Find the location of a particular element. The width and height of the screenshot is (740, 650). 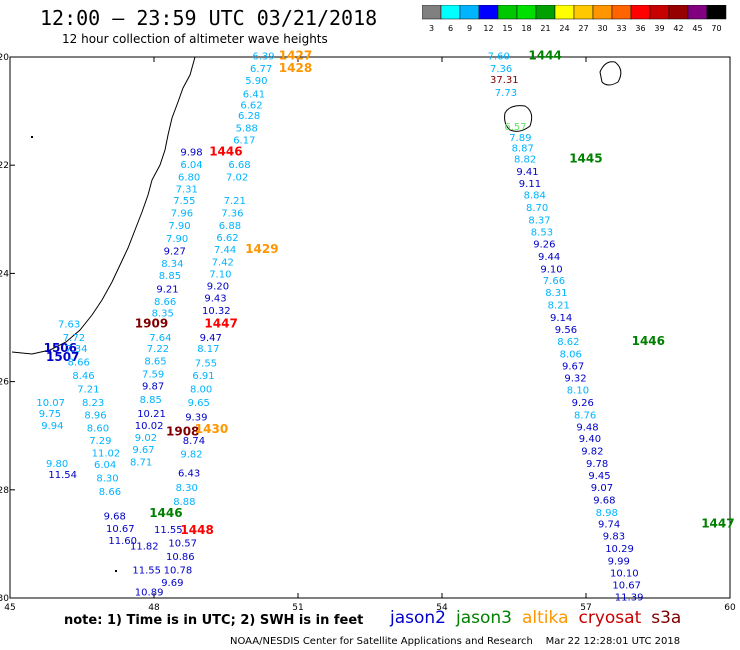

wave-height-label: 37.31 is located at coordinates (504, 80).